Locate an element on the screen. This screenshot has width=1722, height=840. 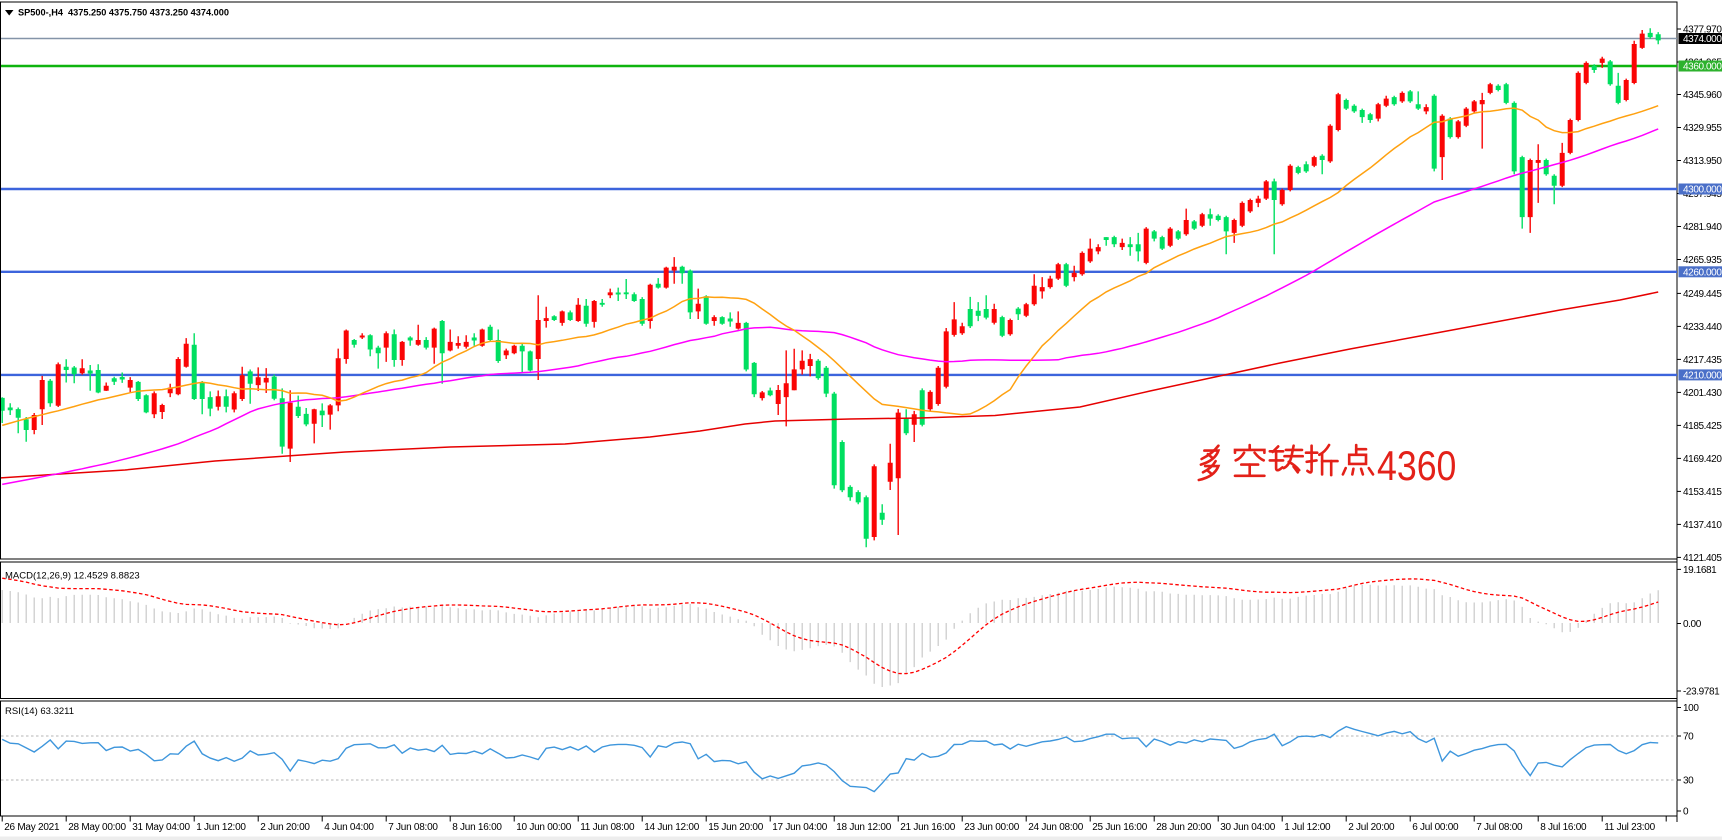
svg-text: 4360 is located at coordinates (1416, 466).